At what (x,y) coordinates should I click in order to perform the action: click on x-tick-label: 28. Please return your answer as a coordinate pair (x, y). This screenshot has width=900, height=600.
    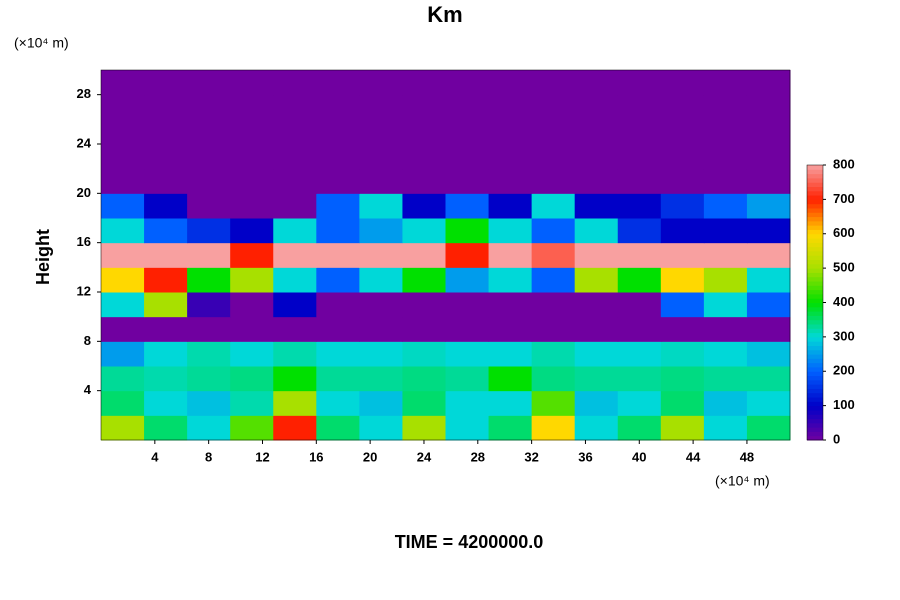
    Looking at the image, I should click on (478, 456).